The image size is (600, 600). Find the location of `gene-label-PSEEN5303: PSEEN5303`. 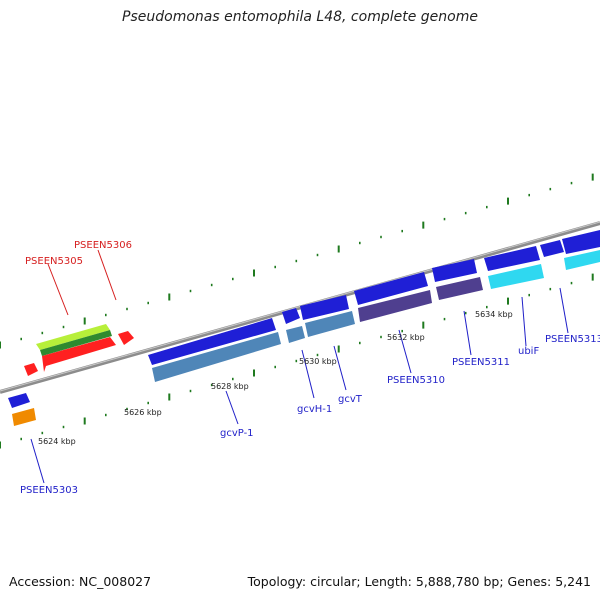

gene-label-PSEEN5303: PSEEN5303 is located at coordinates (49, 490).